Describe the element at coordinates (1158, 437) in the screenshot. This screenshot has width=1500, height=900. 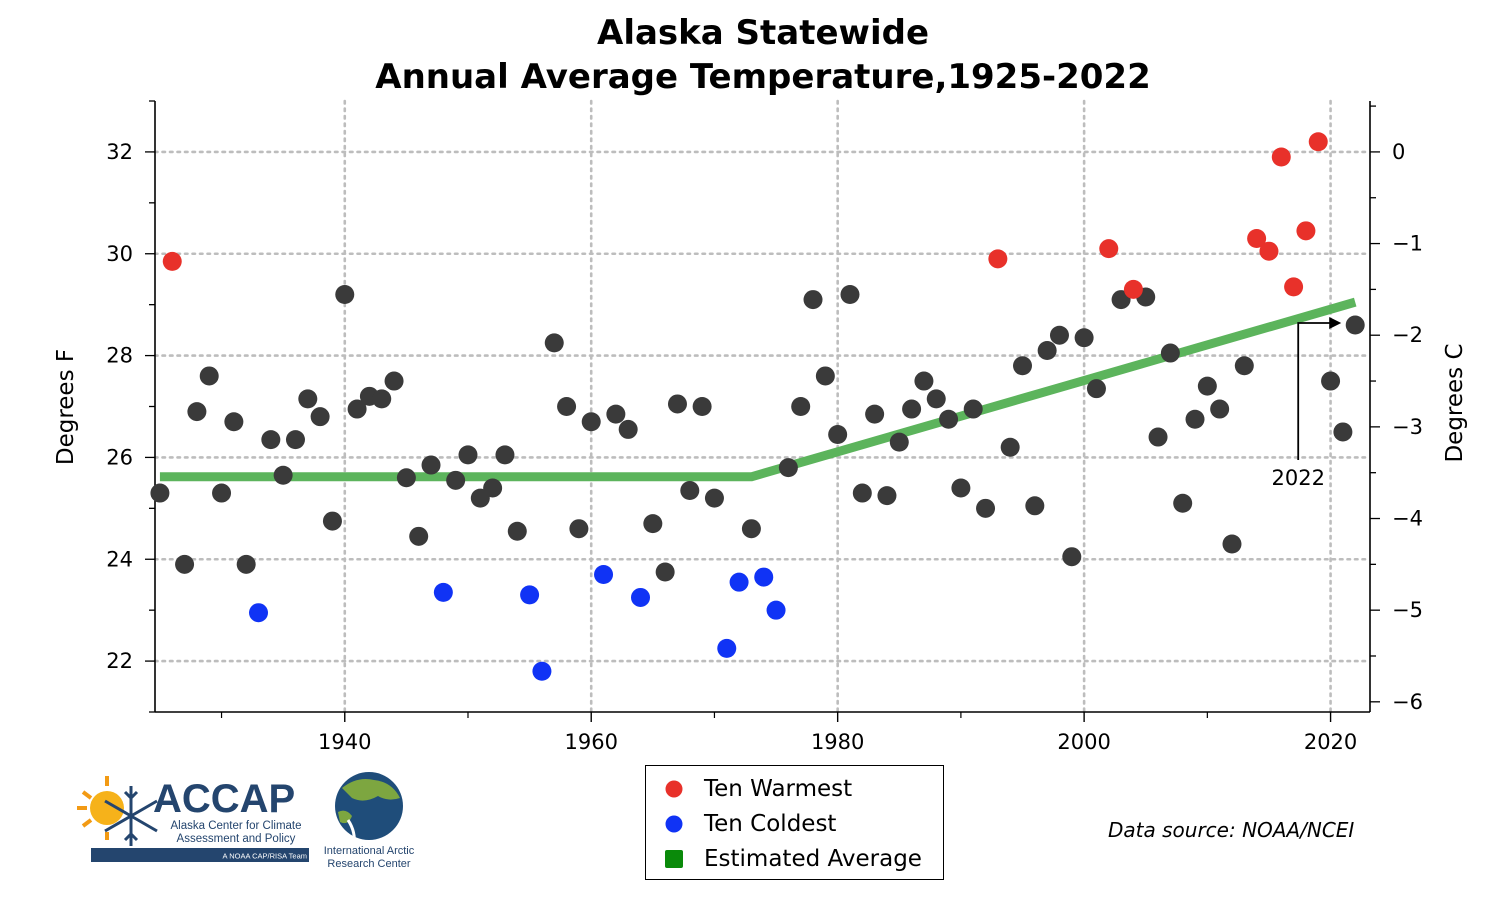
I see `data-point-other-years-2006` at that location.